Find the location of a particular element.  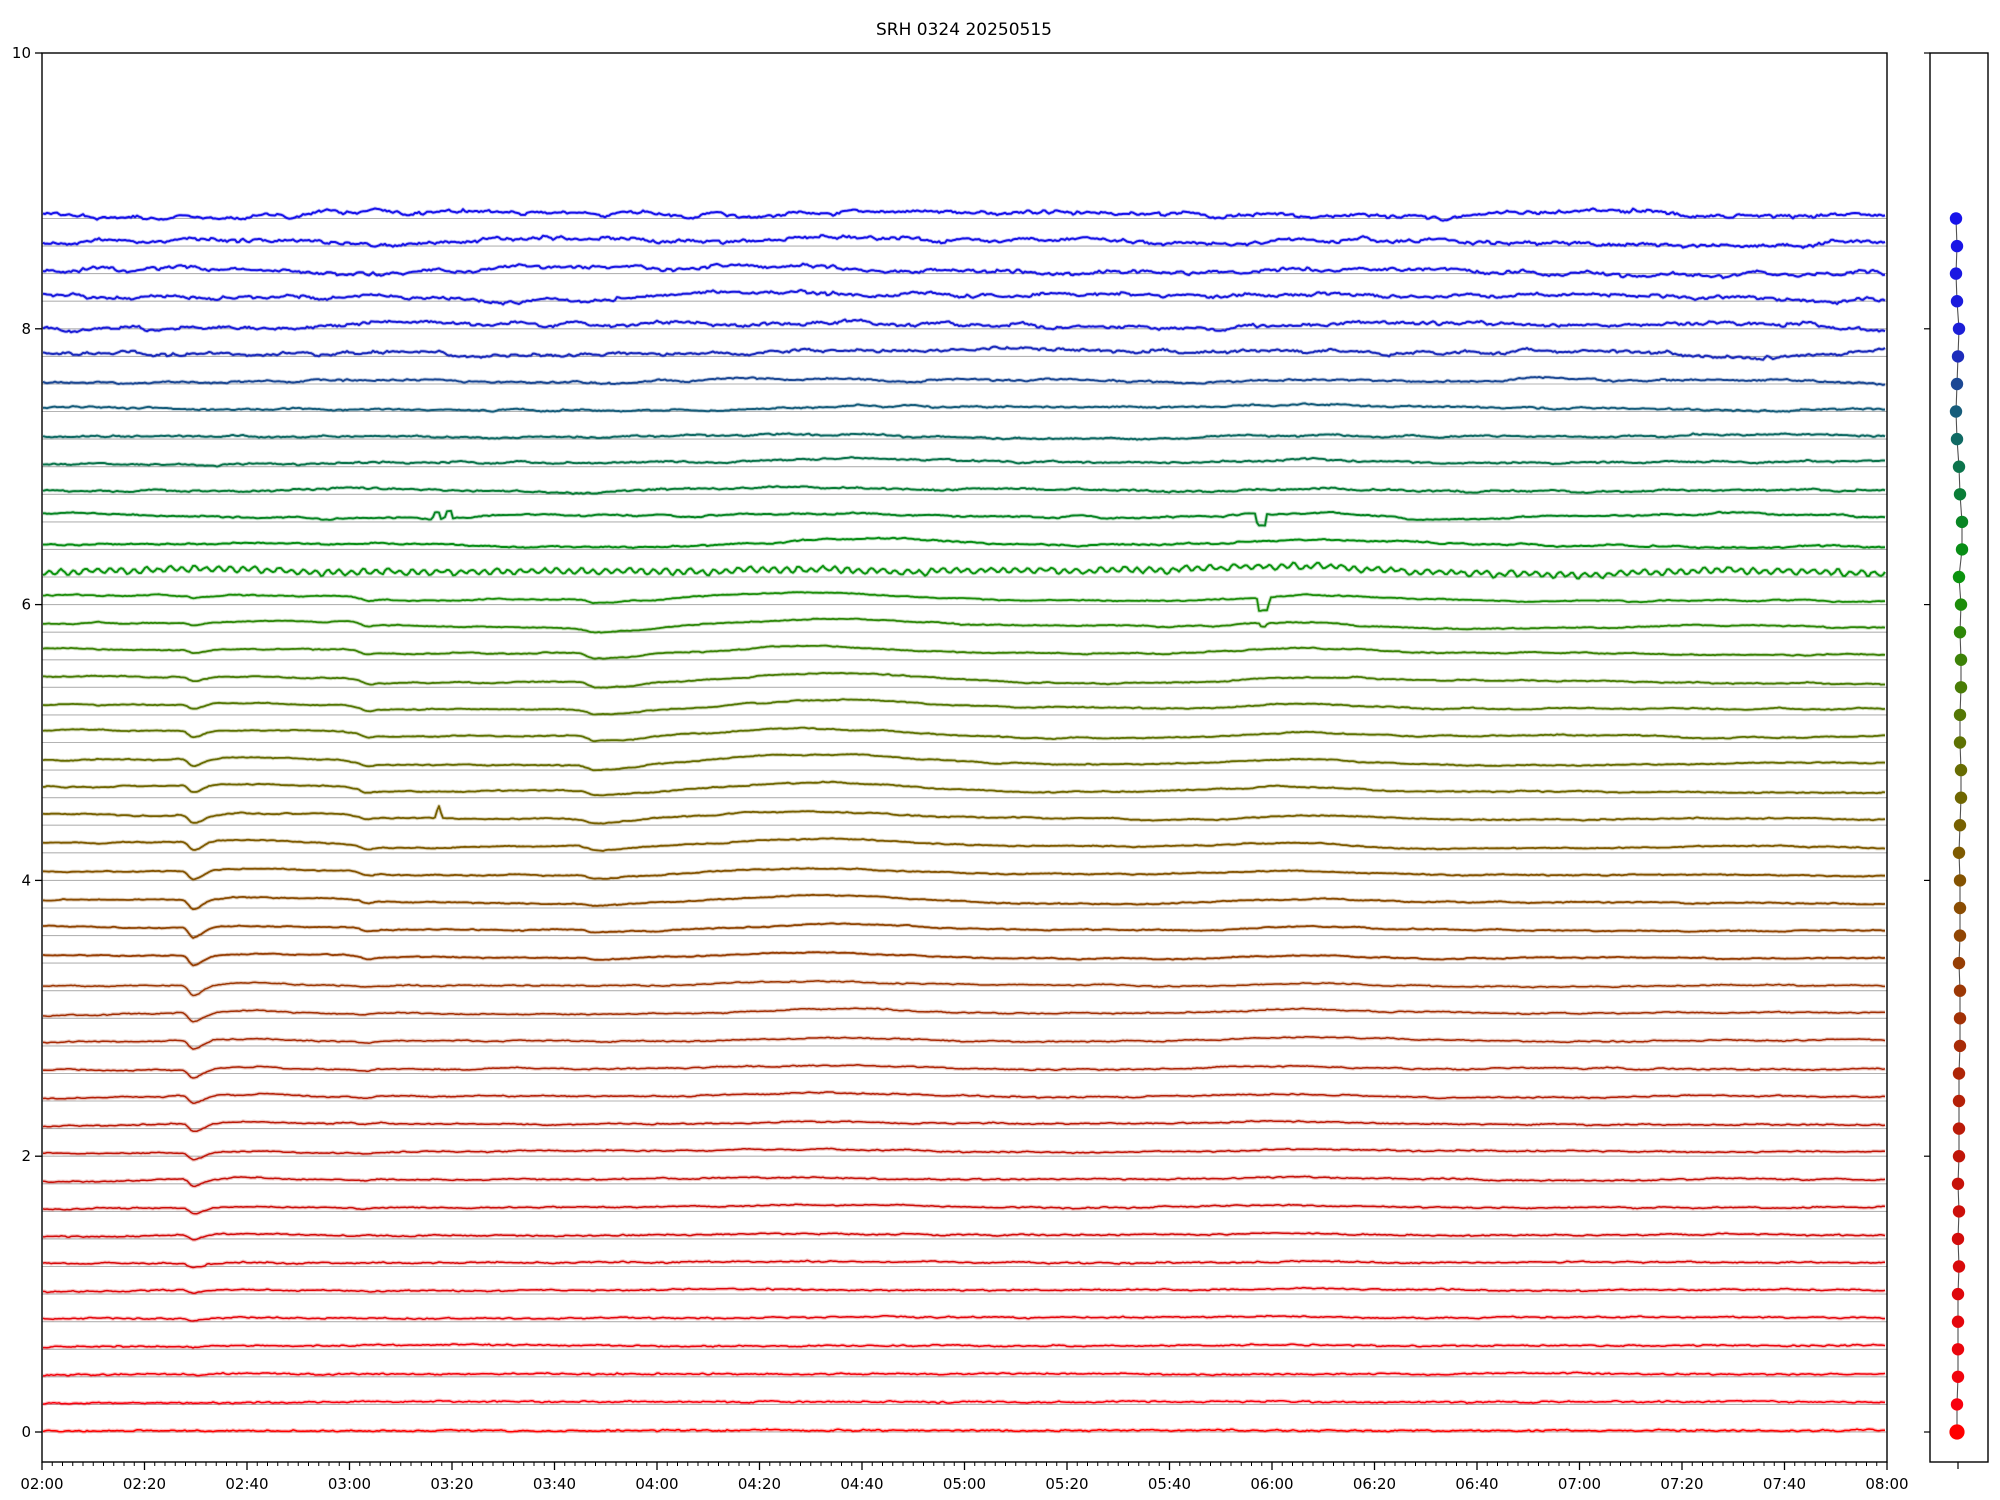

y-tick-label: 10 is located at coordinates (21, 53).